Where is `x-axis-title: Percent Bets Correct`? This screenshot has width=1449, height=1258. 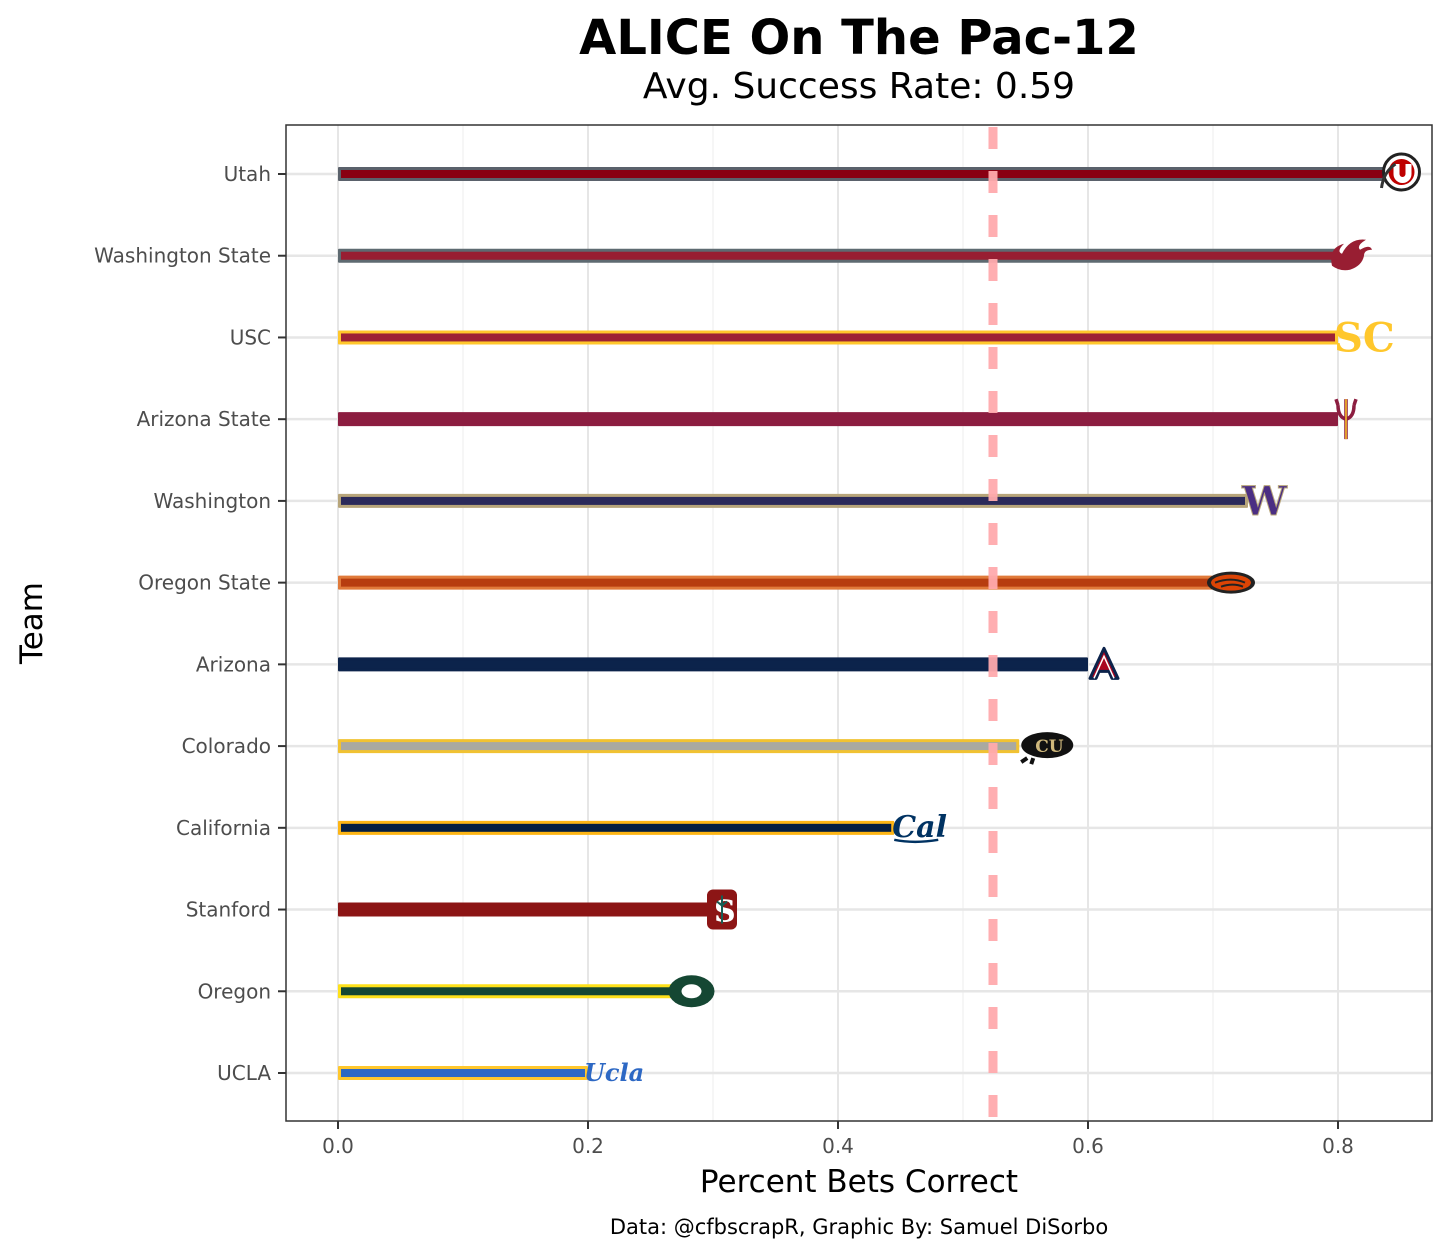
x-axis-title: Percent Bets Correct is located at coordinates (859, 1182).